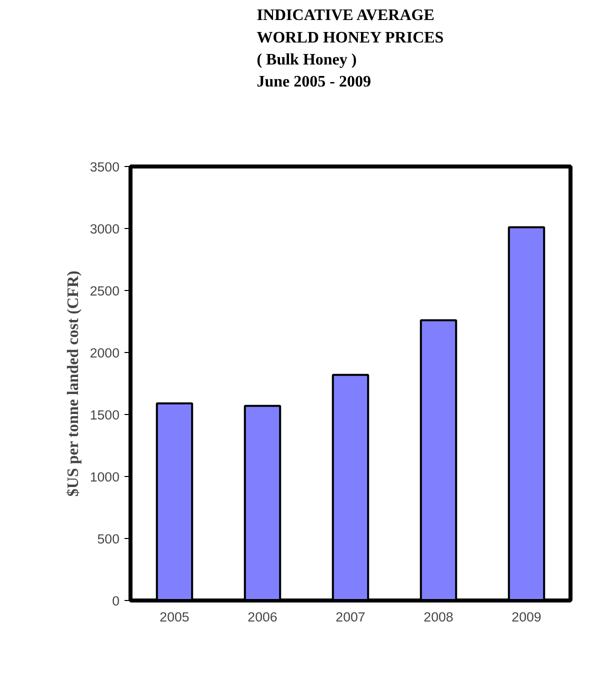  Describe the element at coordinates (105, 167) in the screenshot. I see `y-tick-label: 3500` at that location.